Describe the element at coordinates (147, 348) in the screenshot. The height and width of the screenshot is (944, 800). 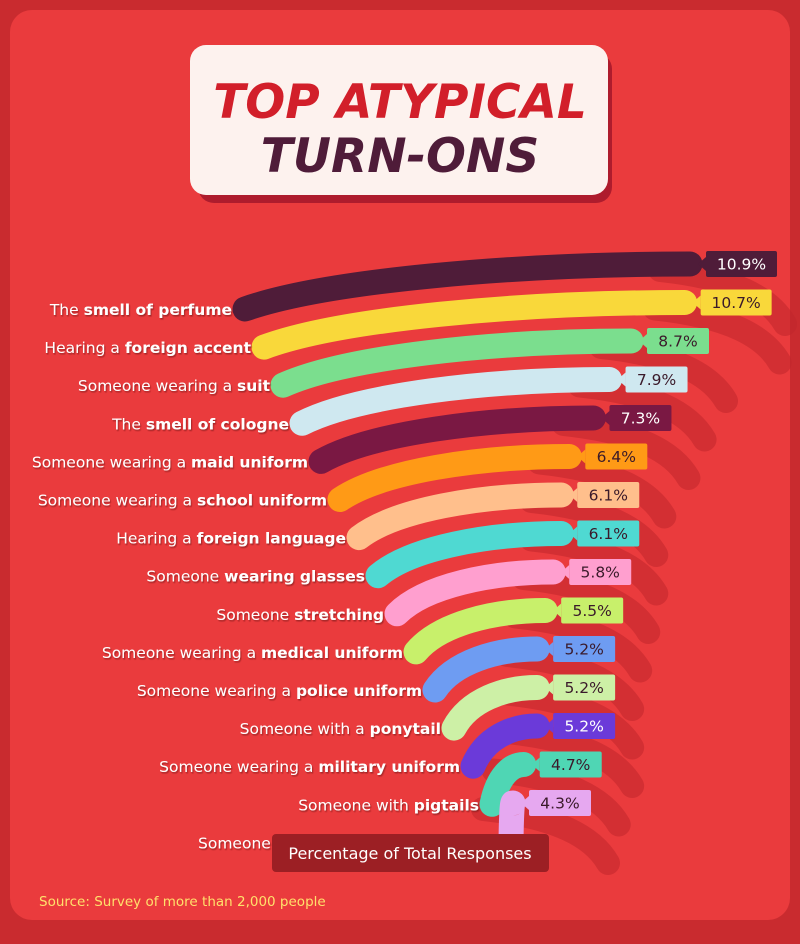
I see `category-label: Hearing a foreign accent` at that location.